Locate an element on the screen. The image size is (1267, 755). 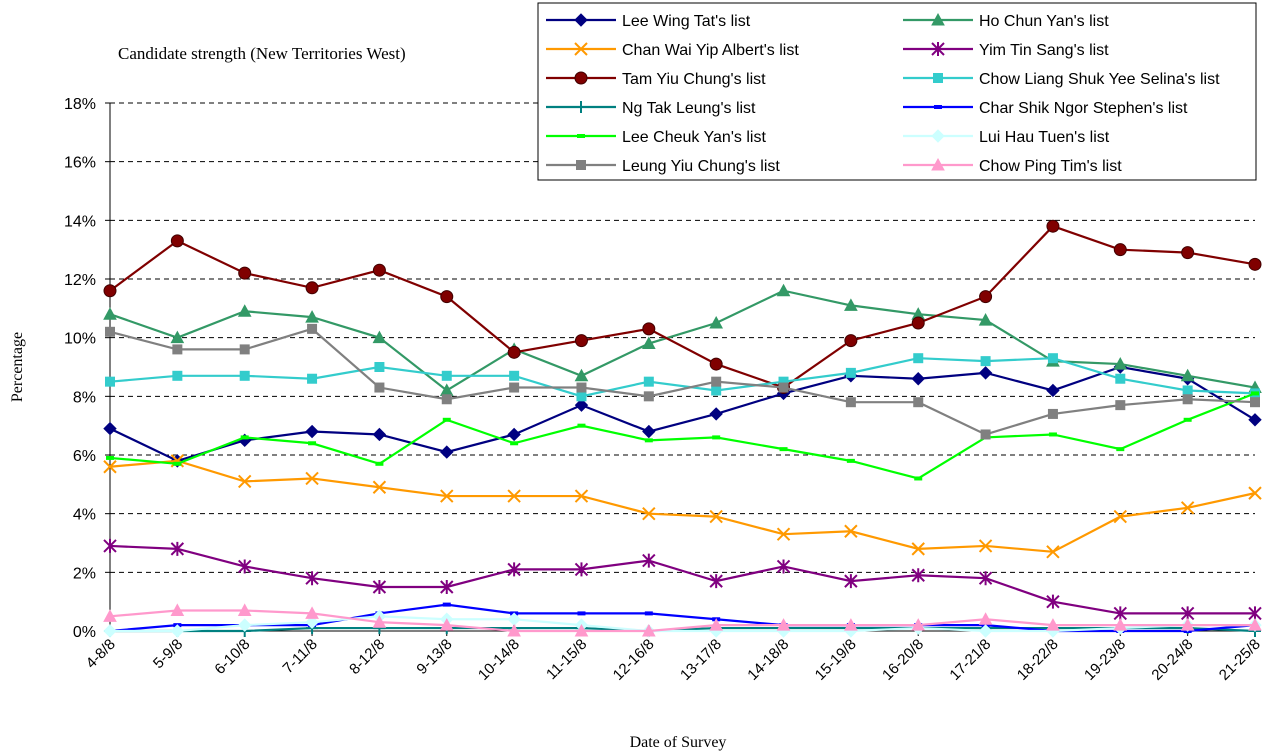
legend-item: Lee Cheuk Yan's list is located at coordinates (656, 137).